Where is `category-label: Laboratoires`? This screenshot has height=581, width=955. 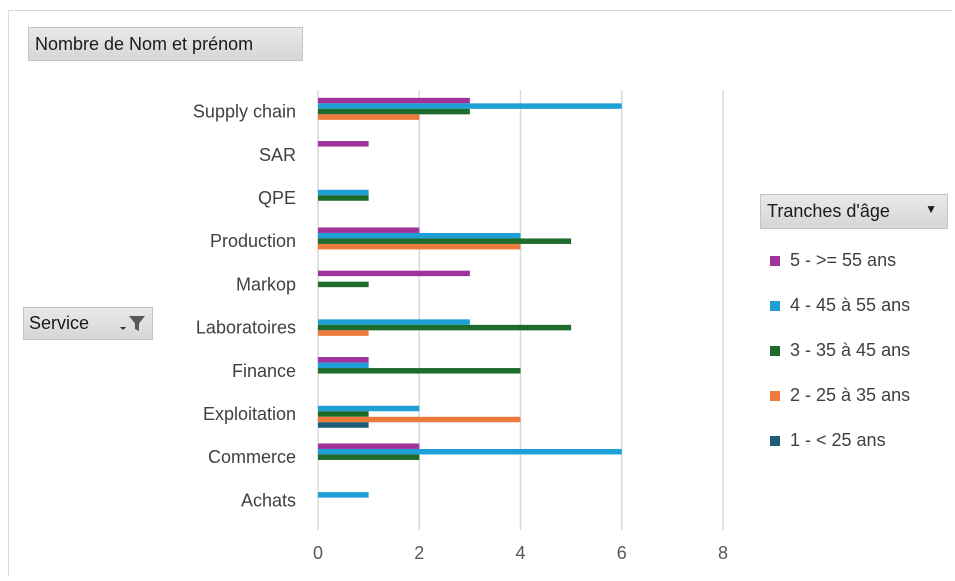
category-label: Laboratoires is located at coordinates (246, 328).